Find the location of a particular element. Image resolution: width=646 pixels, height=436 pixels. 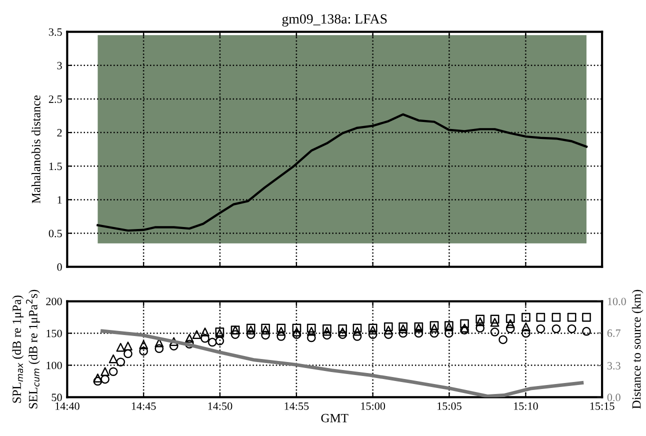

x-tick-label: 14:45 is located at coordinates (144, 406).